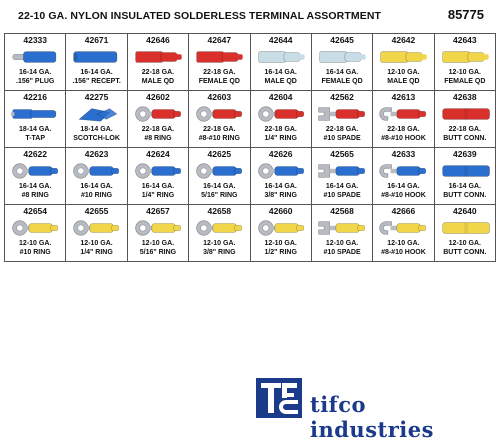  I want to click on part-number: 42565, so click(342, 154).